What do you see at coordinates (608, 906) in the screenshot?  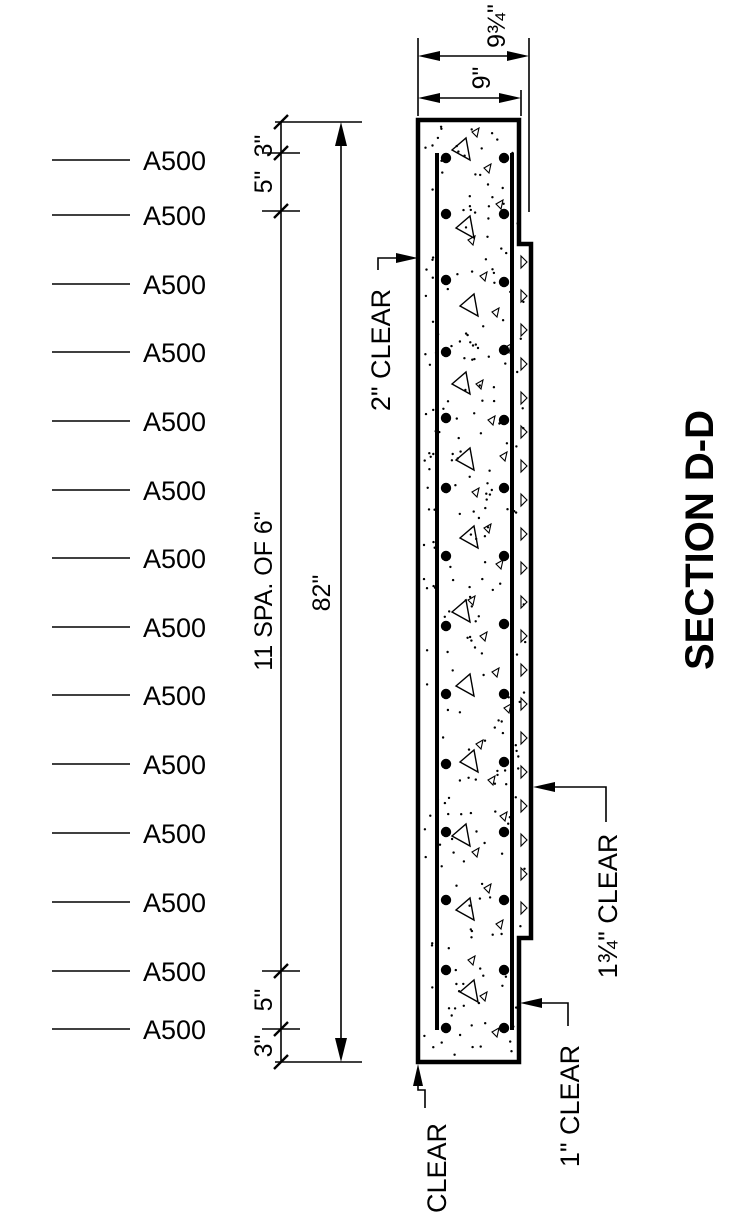 I see `outer-recess-clear-label: 1¾" CLEAR` at bounding box center [608, 906].